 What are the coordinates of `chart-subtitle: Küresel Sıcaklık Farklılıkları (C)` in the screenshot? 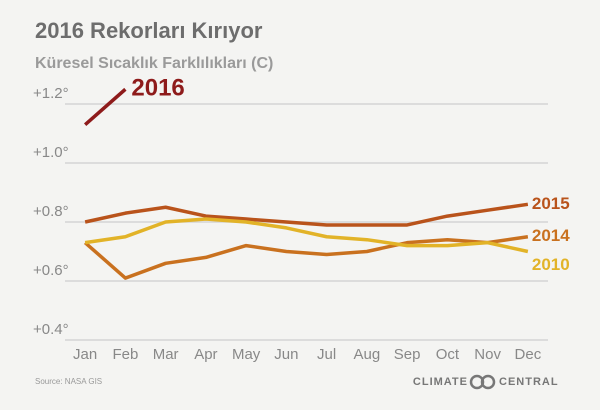 It's located at (154, 63).